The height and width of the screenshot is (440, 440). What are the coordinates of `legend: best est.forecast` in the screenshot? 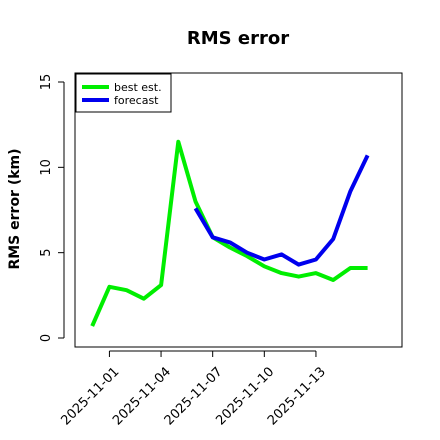 It's located at (123, 93).